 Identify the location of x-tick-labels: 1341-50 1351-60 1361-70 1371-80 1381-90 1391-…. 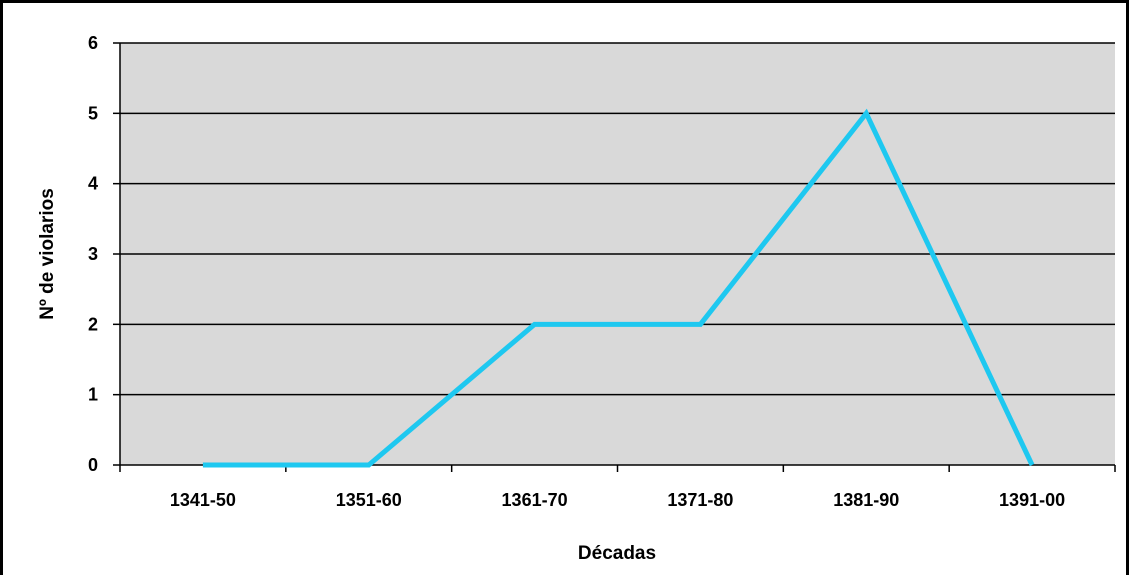
(617, 500).